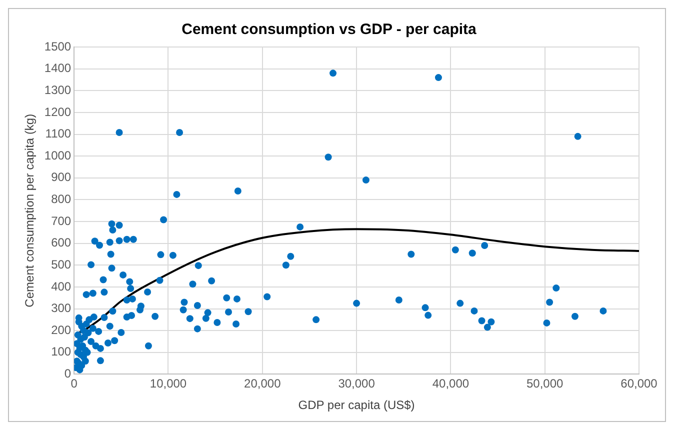  Describe the element at coordinates (61, 264) in the screenshot. I see `y-tick-label: 500` at that location.